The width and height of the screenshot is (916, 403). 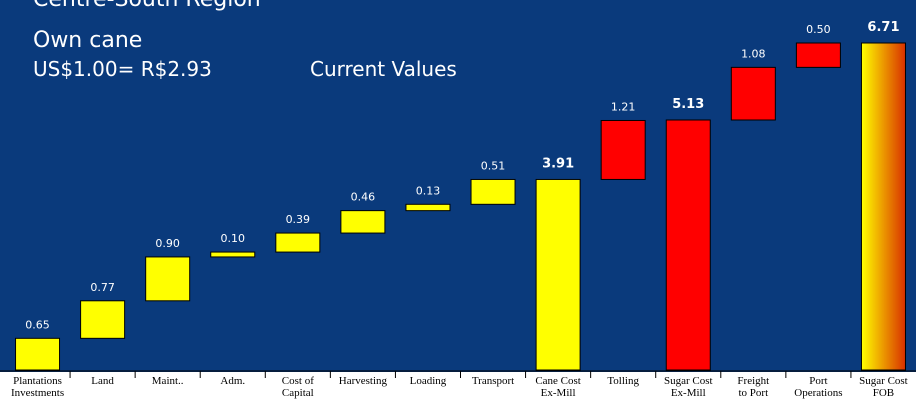 What do you see at coordinates (37, 393) in the screenshot?
I see `x-tick-label-line: Investments` at bounding box center [37, 393].